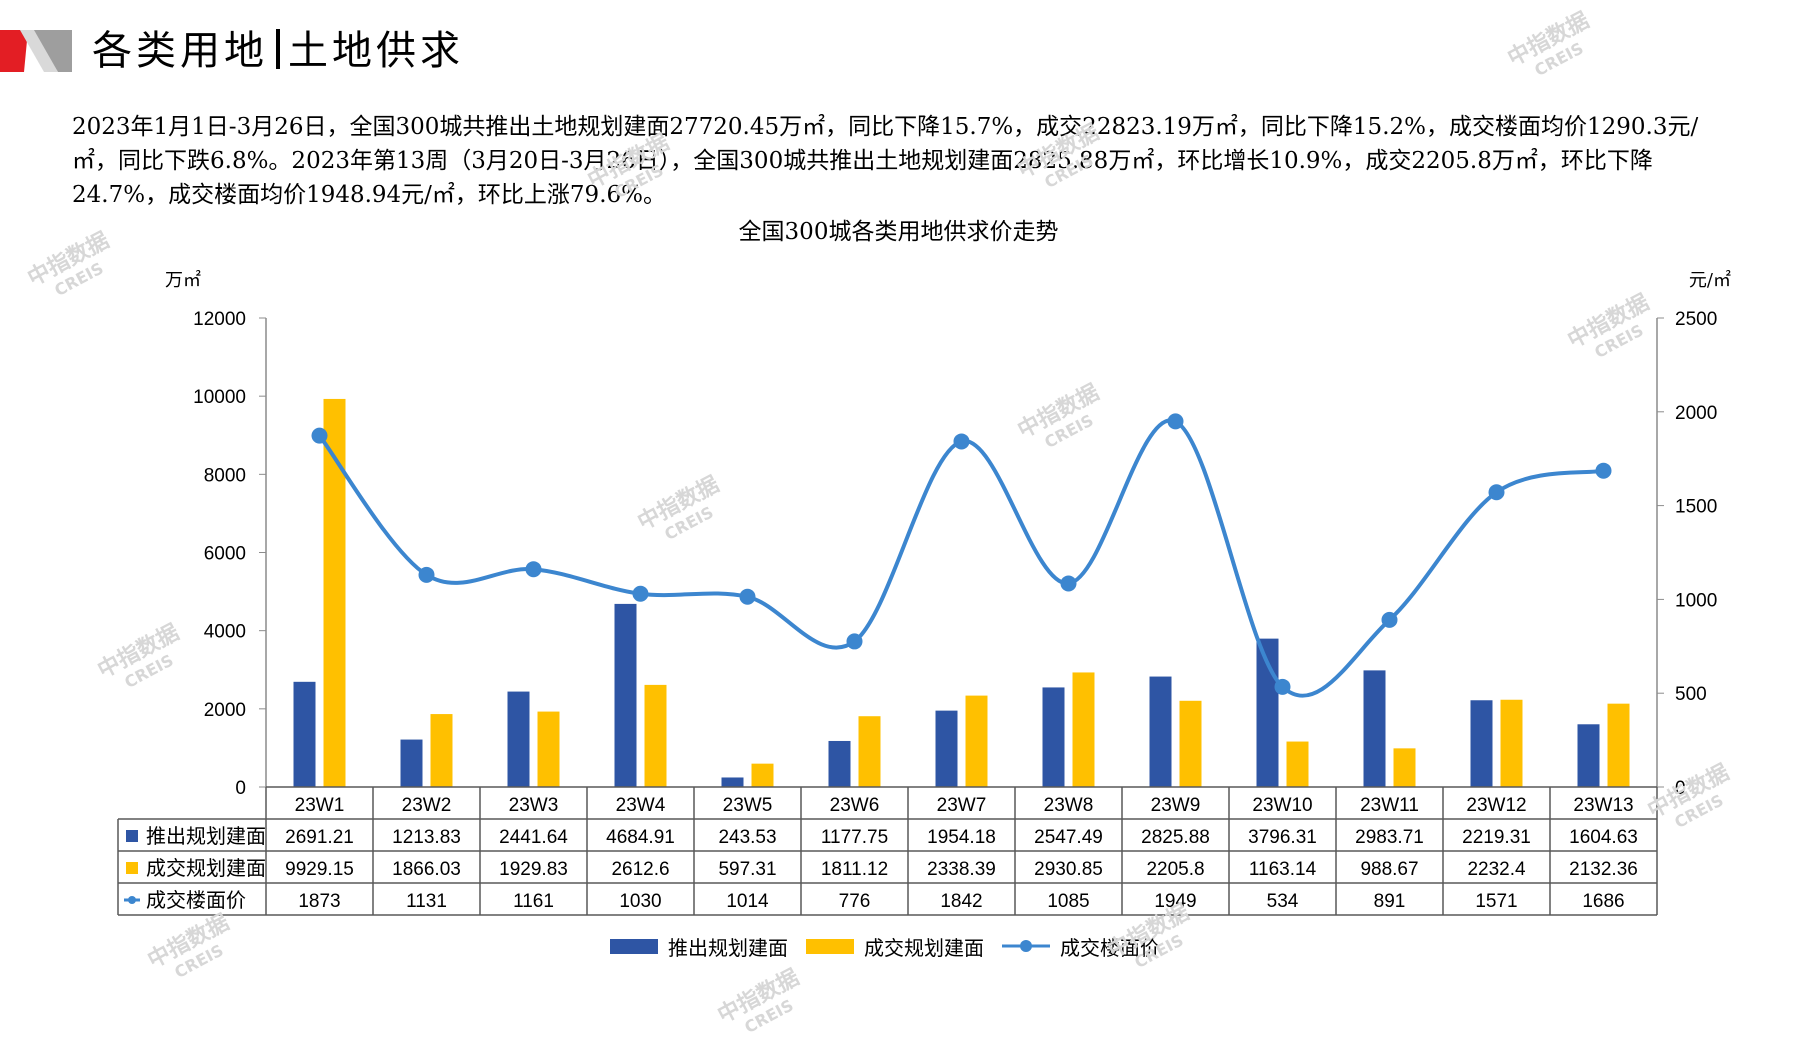  Describe the element at coordinates (1603, 805) in the screenshot. I see `category-label: 23W13` at that location.